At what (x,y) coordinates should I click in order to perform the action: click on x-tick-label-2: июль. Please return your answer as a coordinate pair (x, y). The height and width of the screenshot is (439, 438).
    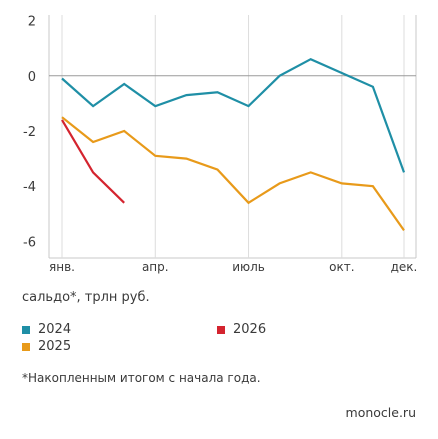
    Looking at the image, I should click on (248, 267).